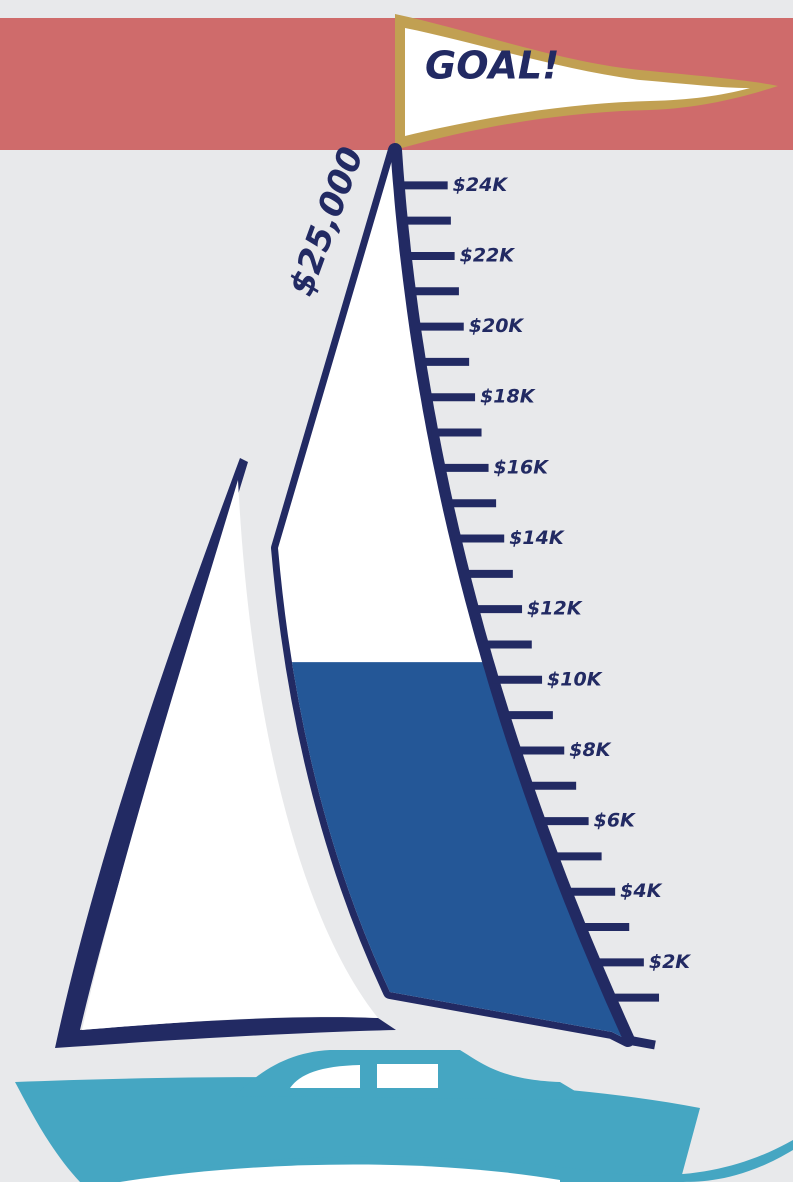 The image size is (793, 1182). Describe the element at coordinates (590, 750) in the screenshot. I see `y-tick-label: $8K` at that location.